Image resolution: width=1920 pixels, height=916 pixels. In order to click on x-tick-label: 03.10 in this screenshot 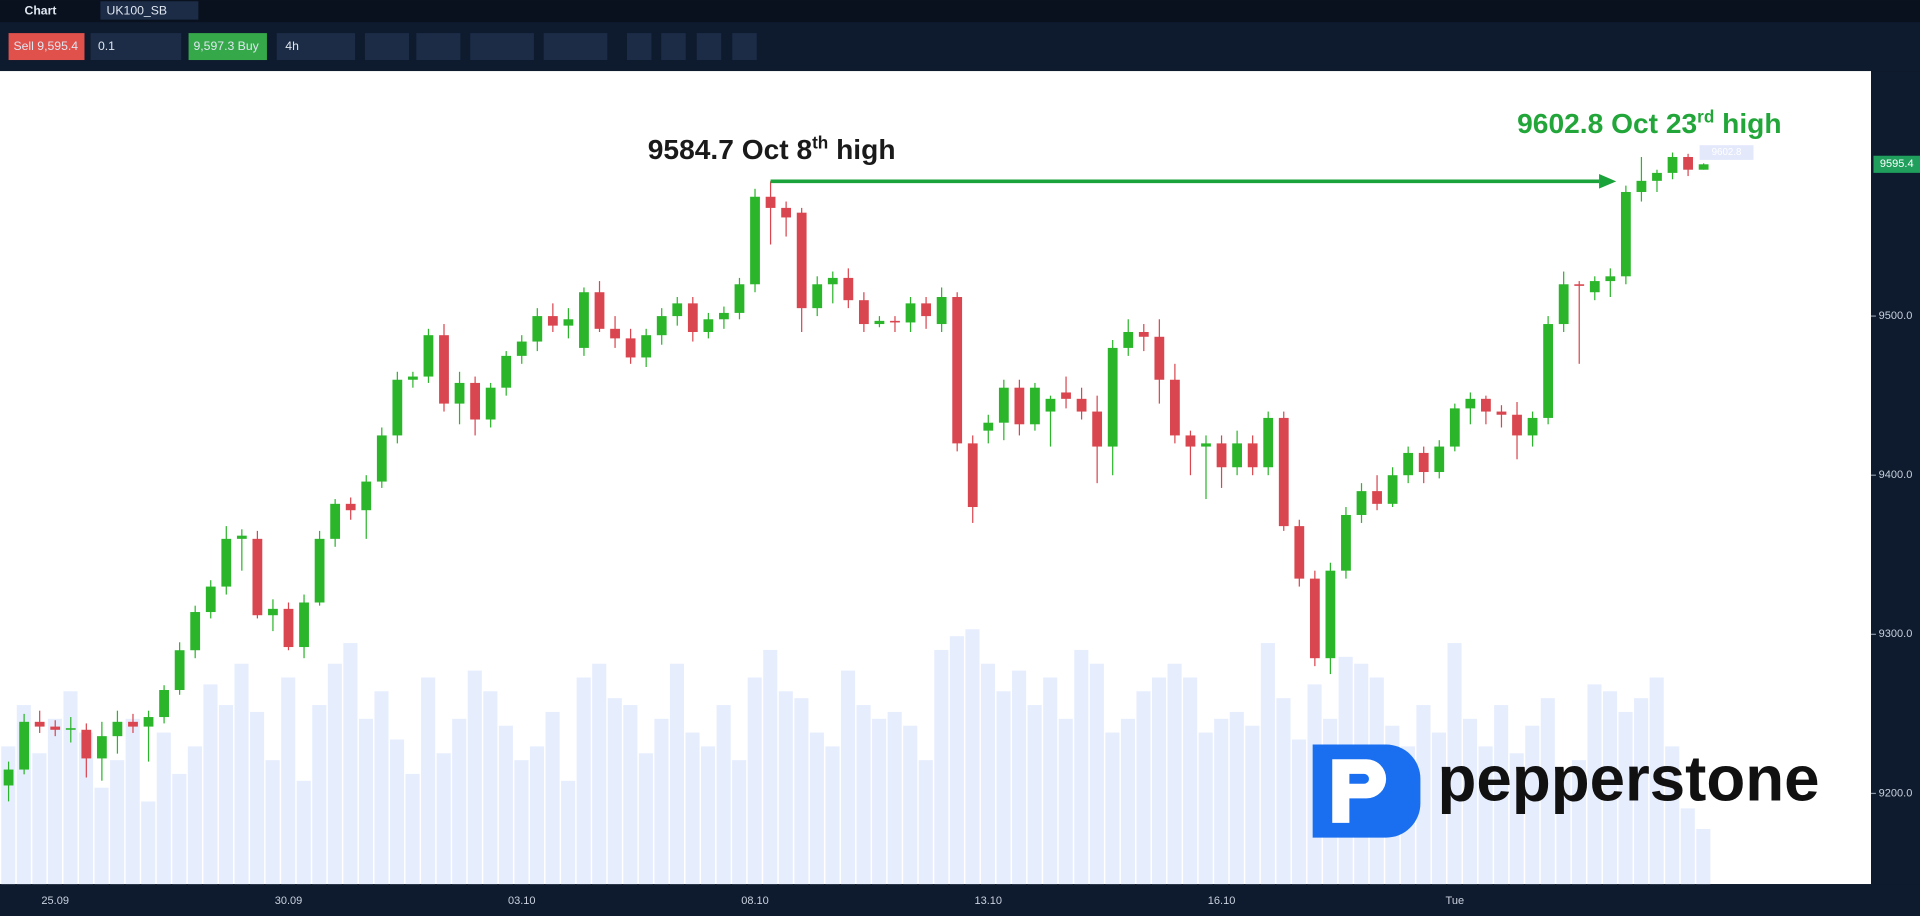, I will do `click(522, 901)`.